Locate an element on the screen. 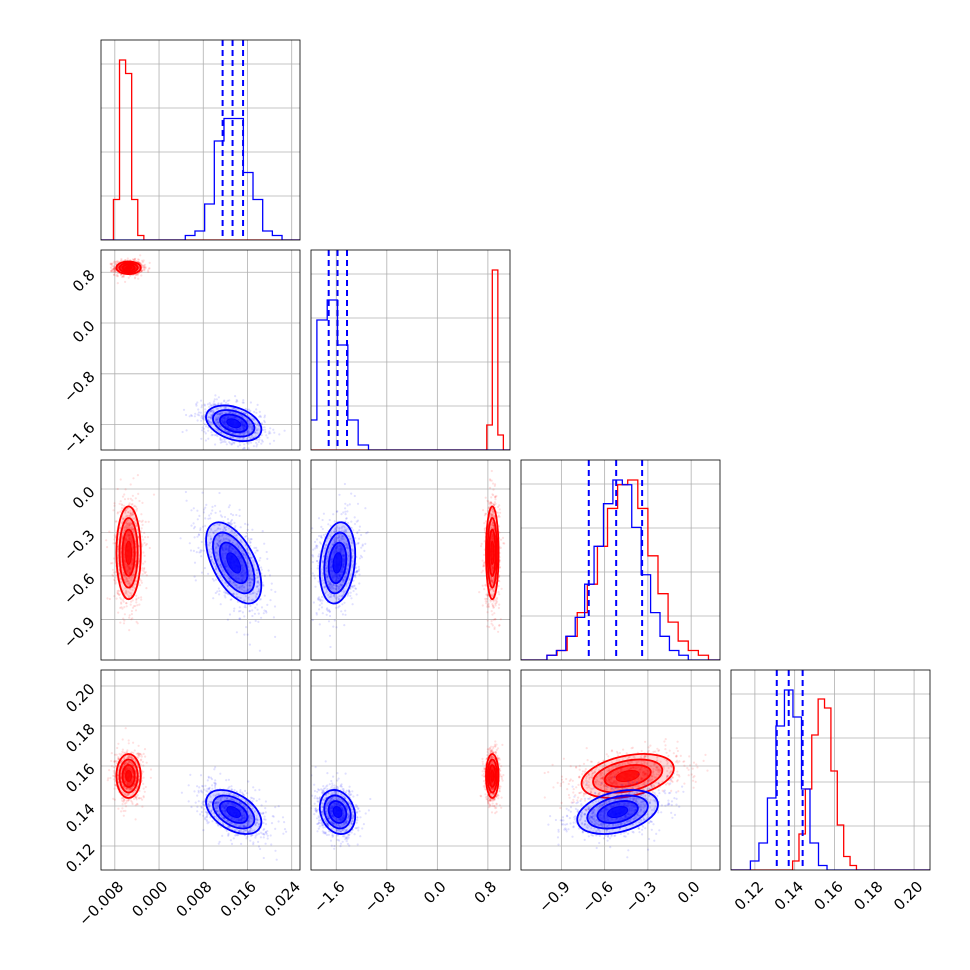  y-tick-label-p2-3: 0.0 is located at coordinates (84, 498).